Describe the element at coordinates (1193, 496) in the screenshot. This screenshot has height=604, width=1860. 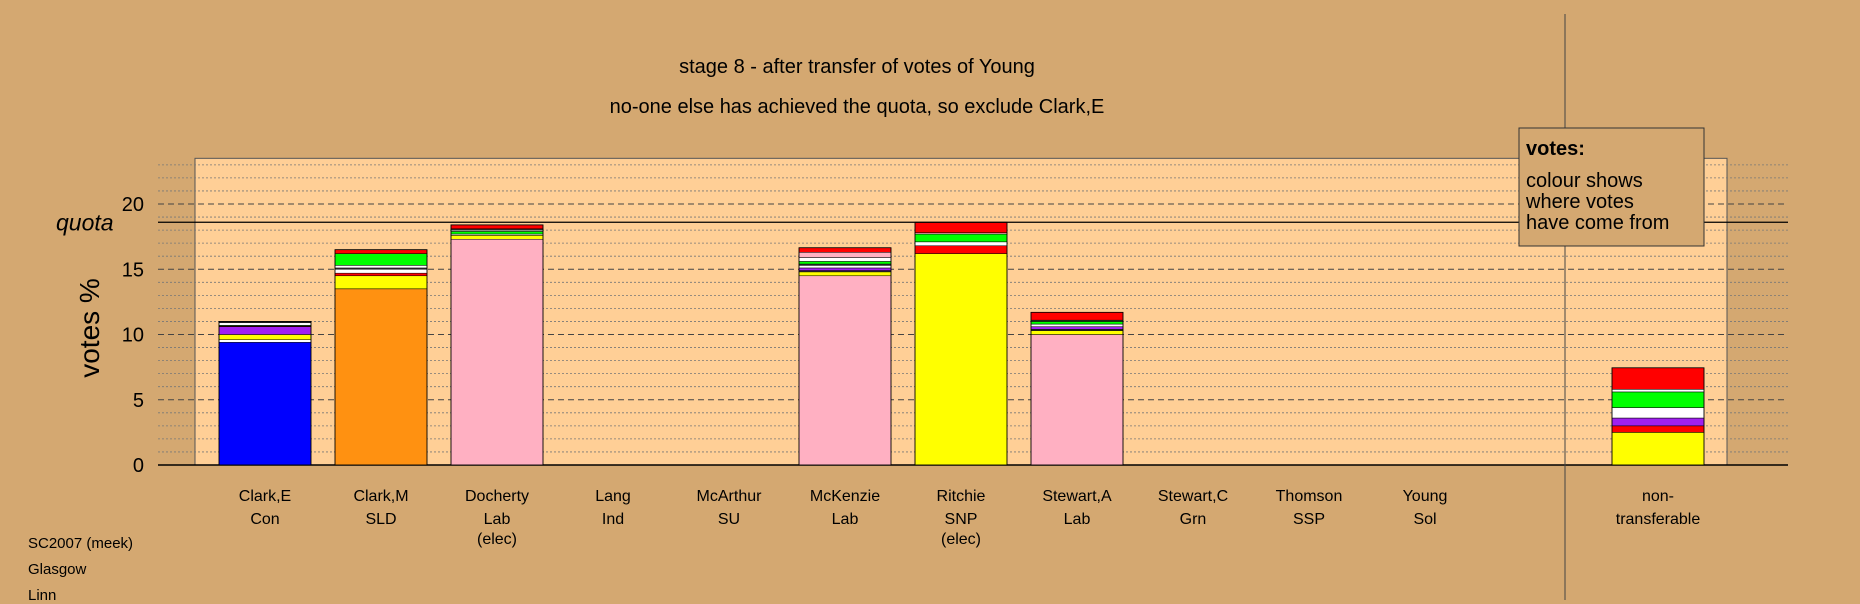
I see `x-tick-label-name: Stewart,C` at that location.